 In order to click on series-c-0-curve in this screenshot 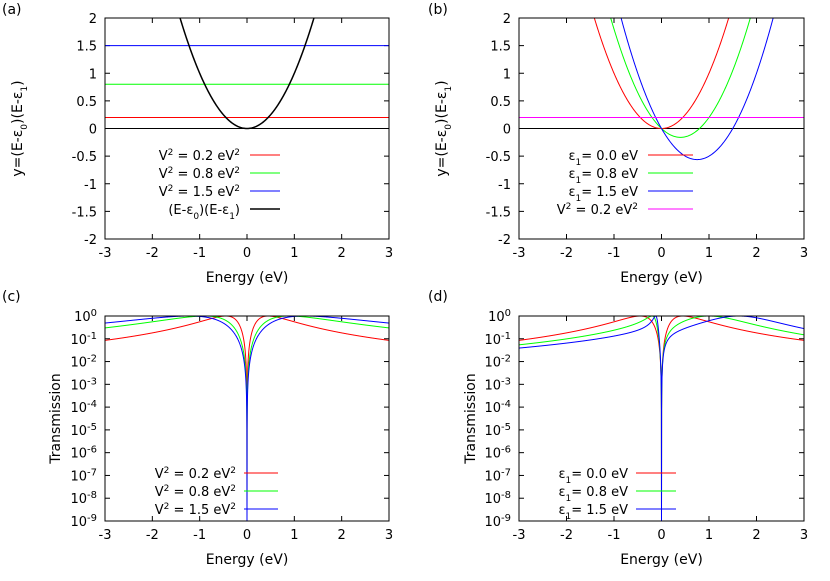, I will do `click(247, 418)`.